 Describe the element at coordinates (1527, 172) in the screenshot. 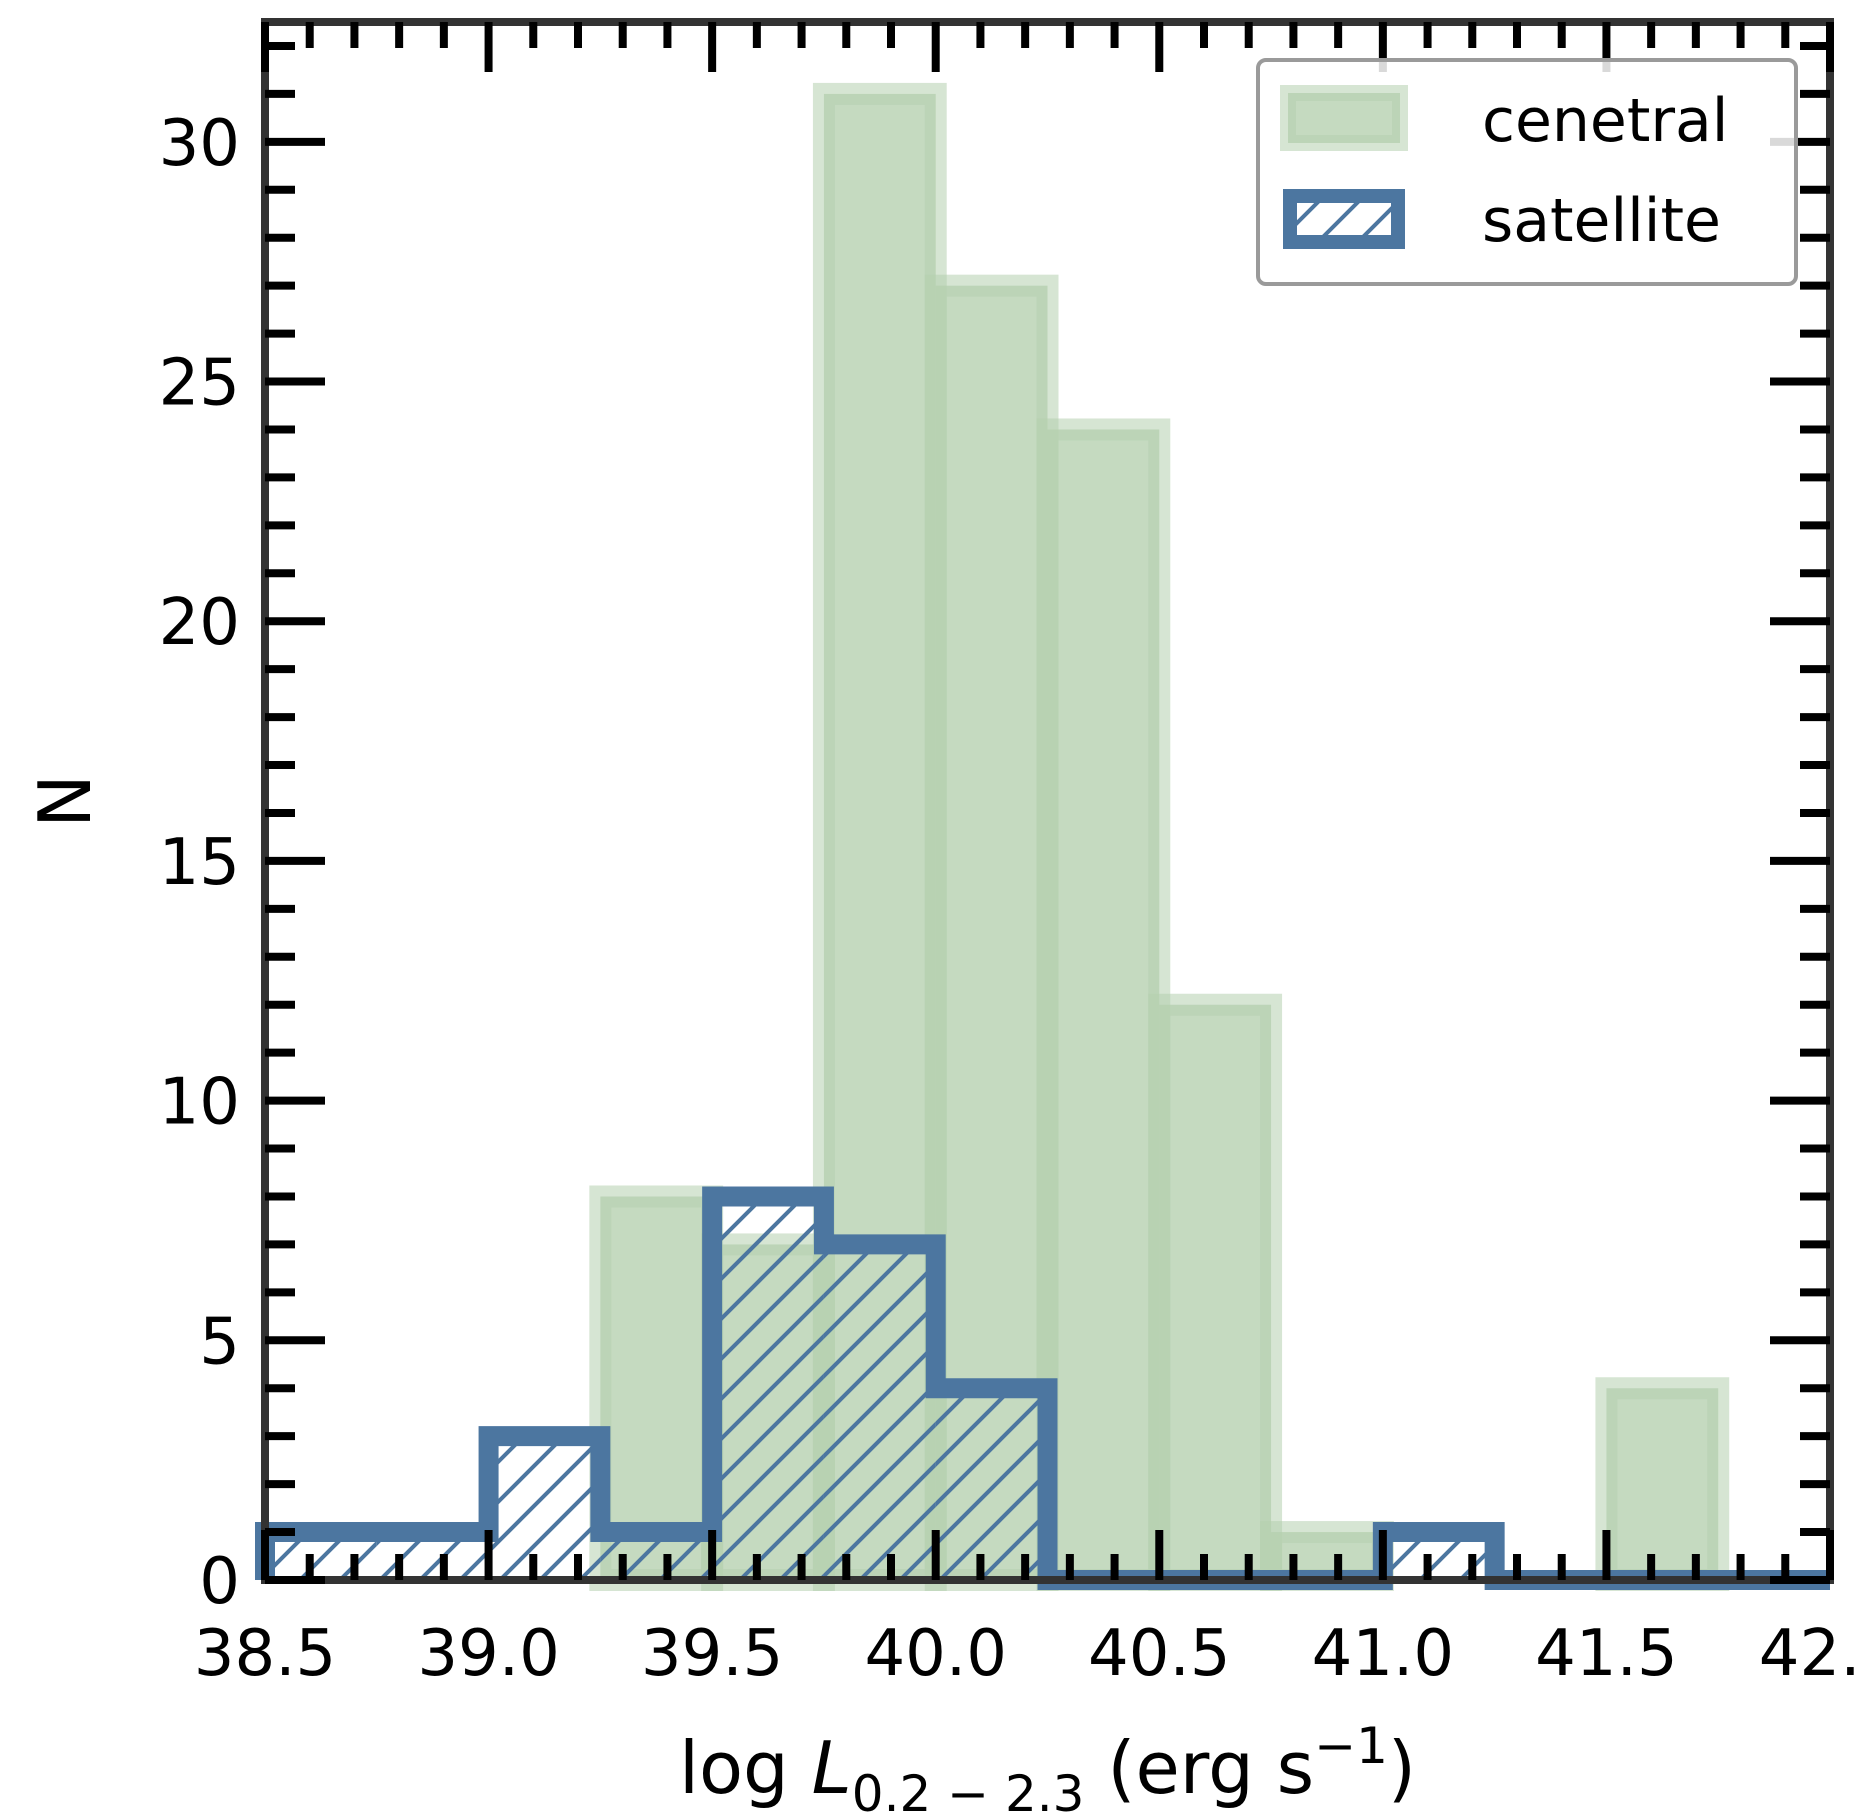

I see `legend: cenetral satellite` at that location.